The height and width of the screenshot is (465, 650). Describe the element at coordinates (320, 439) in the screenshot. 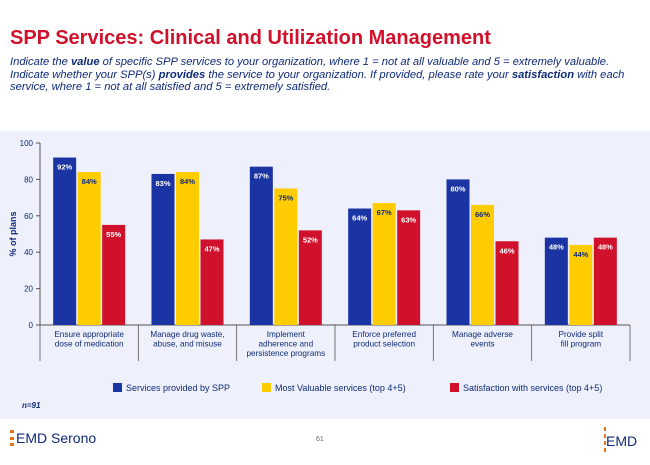

I see `page-number: 61` at that location.